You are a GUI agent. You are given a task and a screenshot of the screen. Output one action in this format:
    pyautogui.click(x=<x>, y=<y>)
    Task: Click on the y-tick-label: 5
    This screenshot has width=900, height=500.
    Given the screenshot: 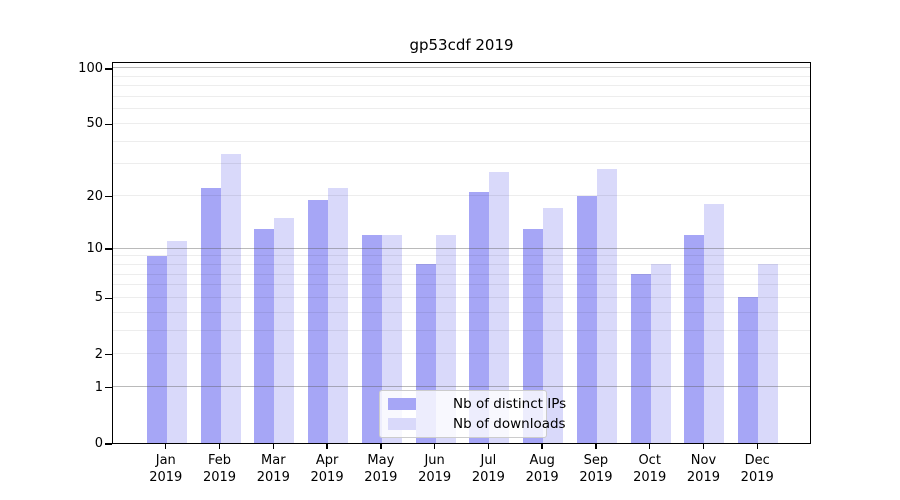 What is the action you would take?
    pyautogui.click(x=98, y=298)
    